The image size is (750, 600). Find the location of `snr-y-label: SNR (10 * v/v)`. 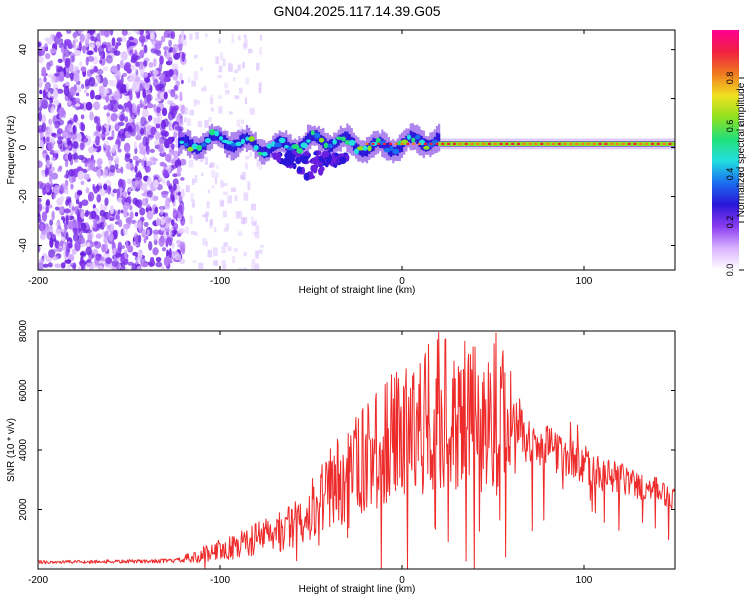

snr-y-label: SNR (10 * v/v) is located at coordinates (11, 450).